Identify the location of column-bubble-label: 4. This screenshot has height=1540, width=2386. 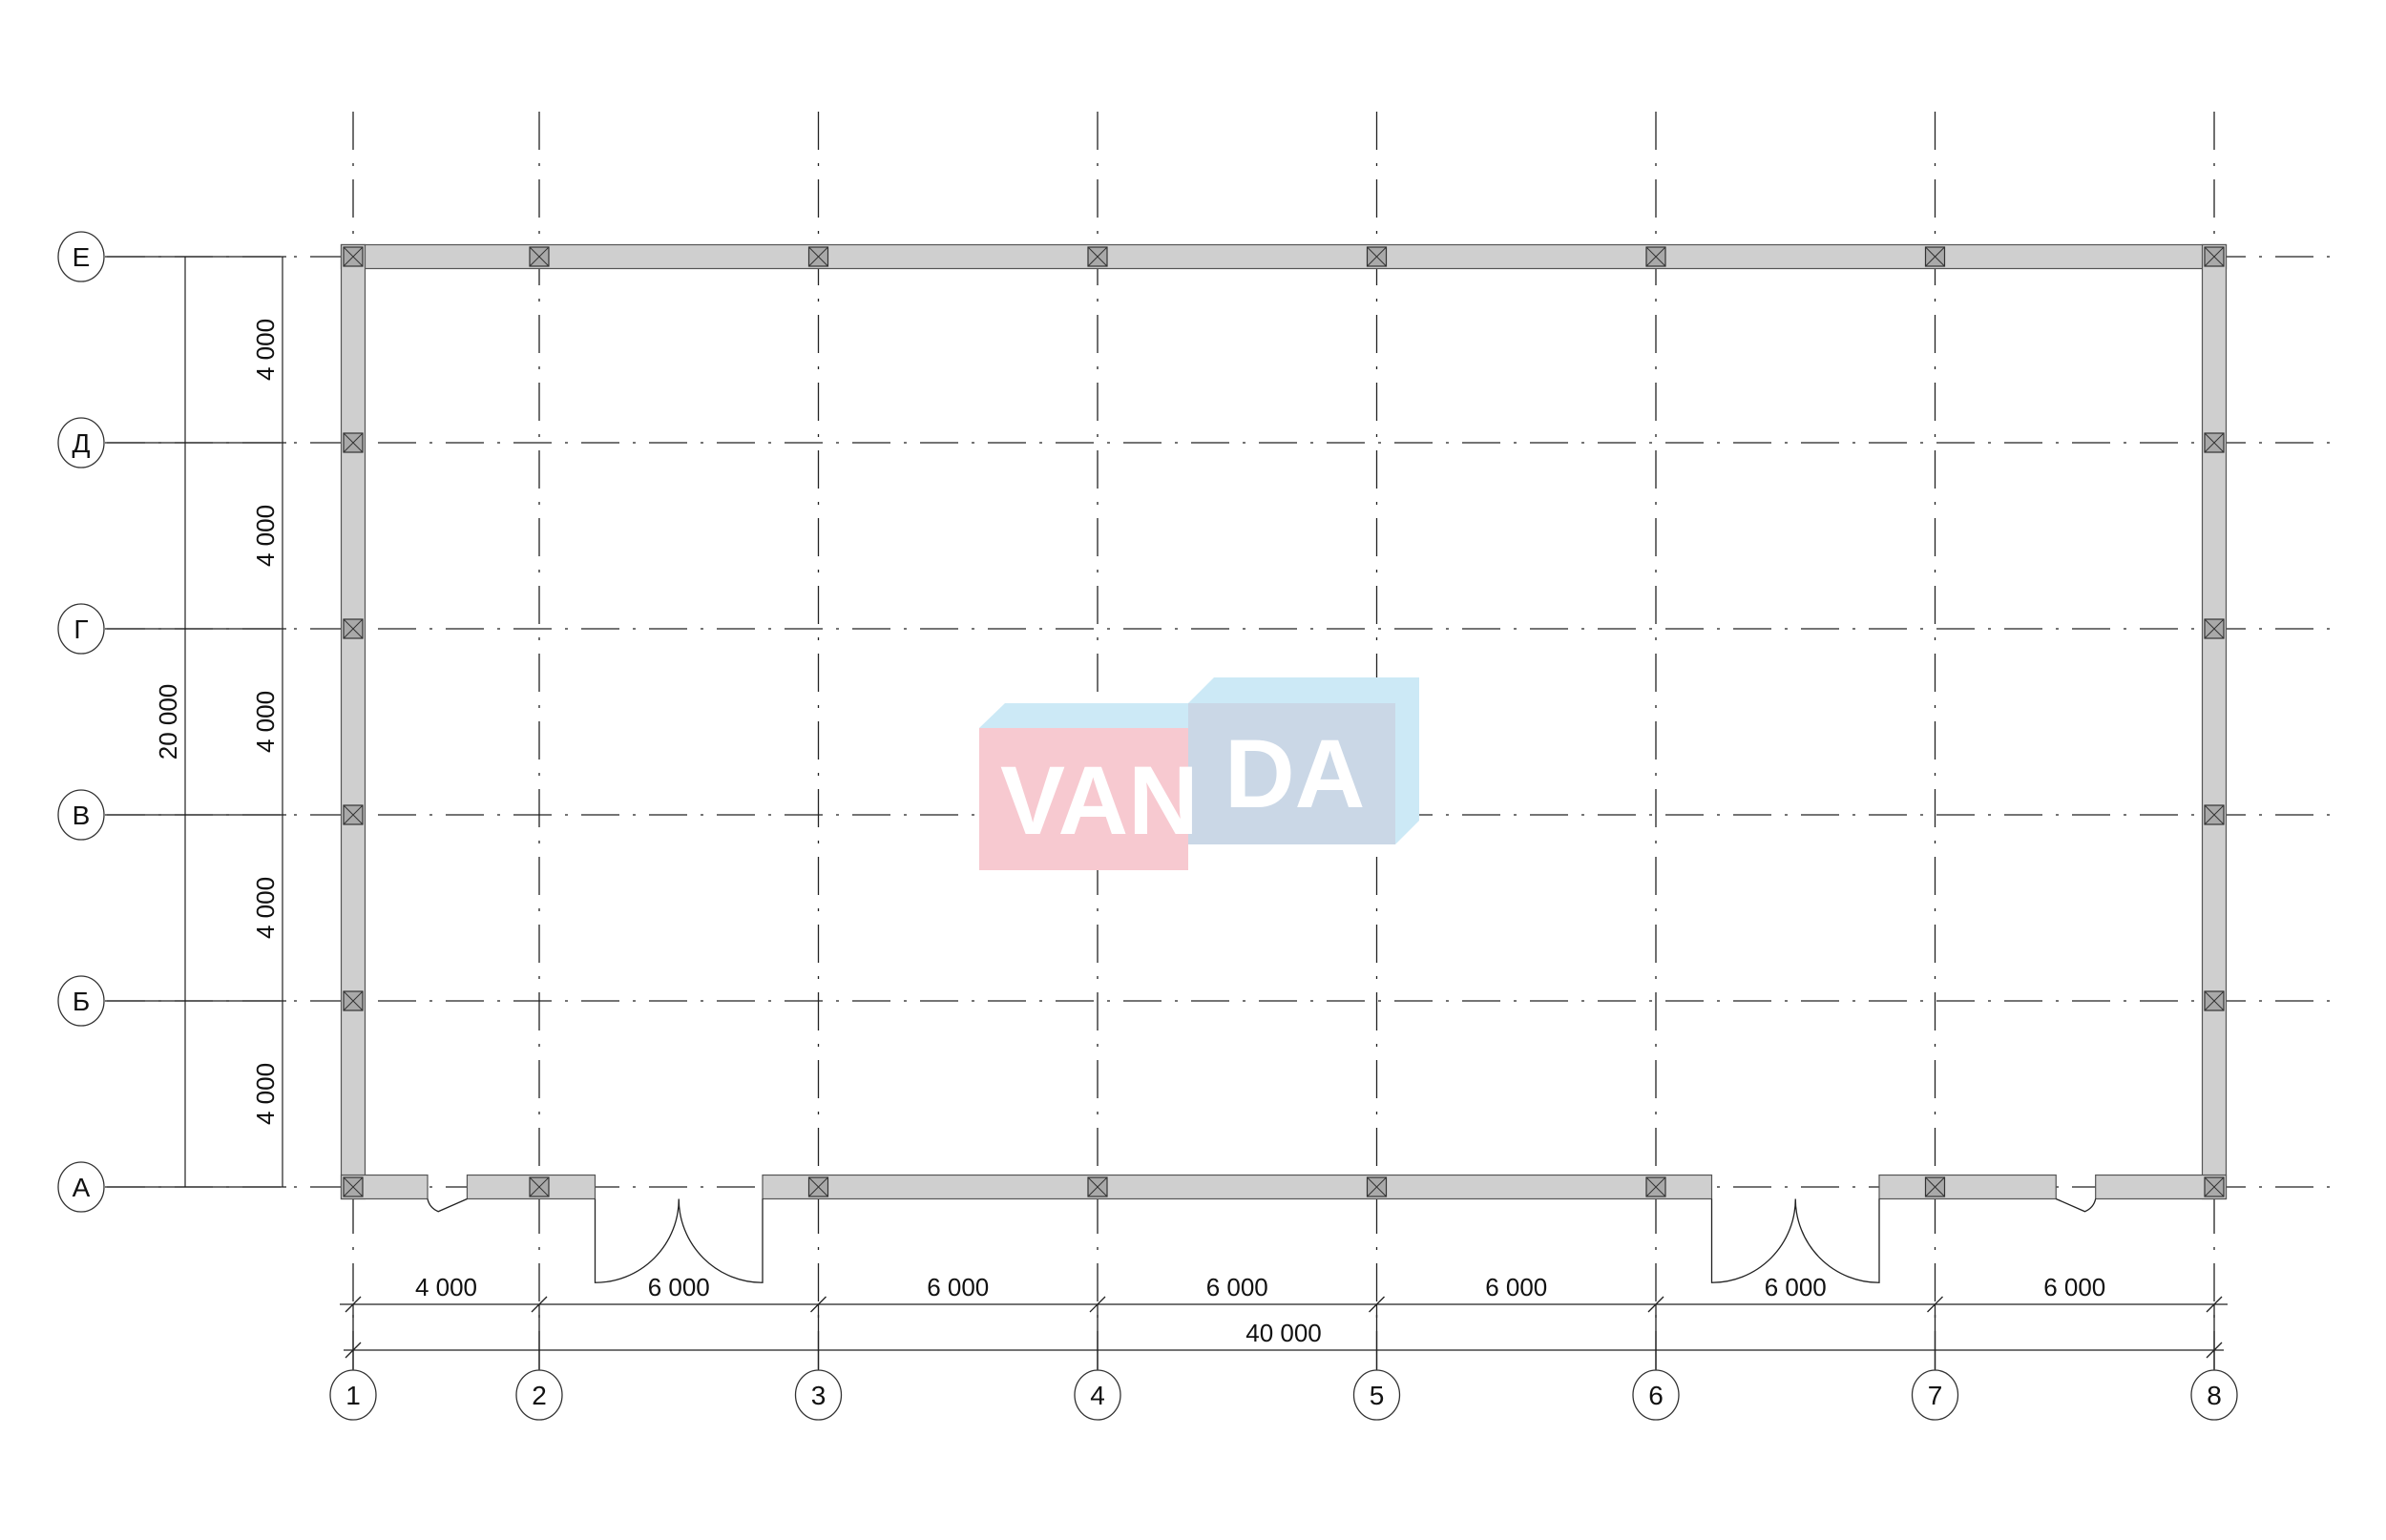
(1098, 1395).